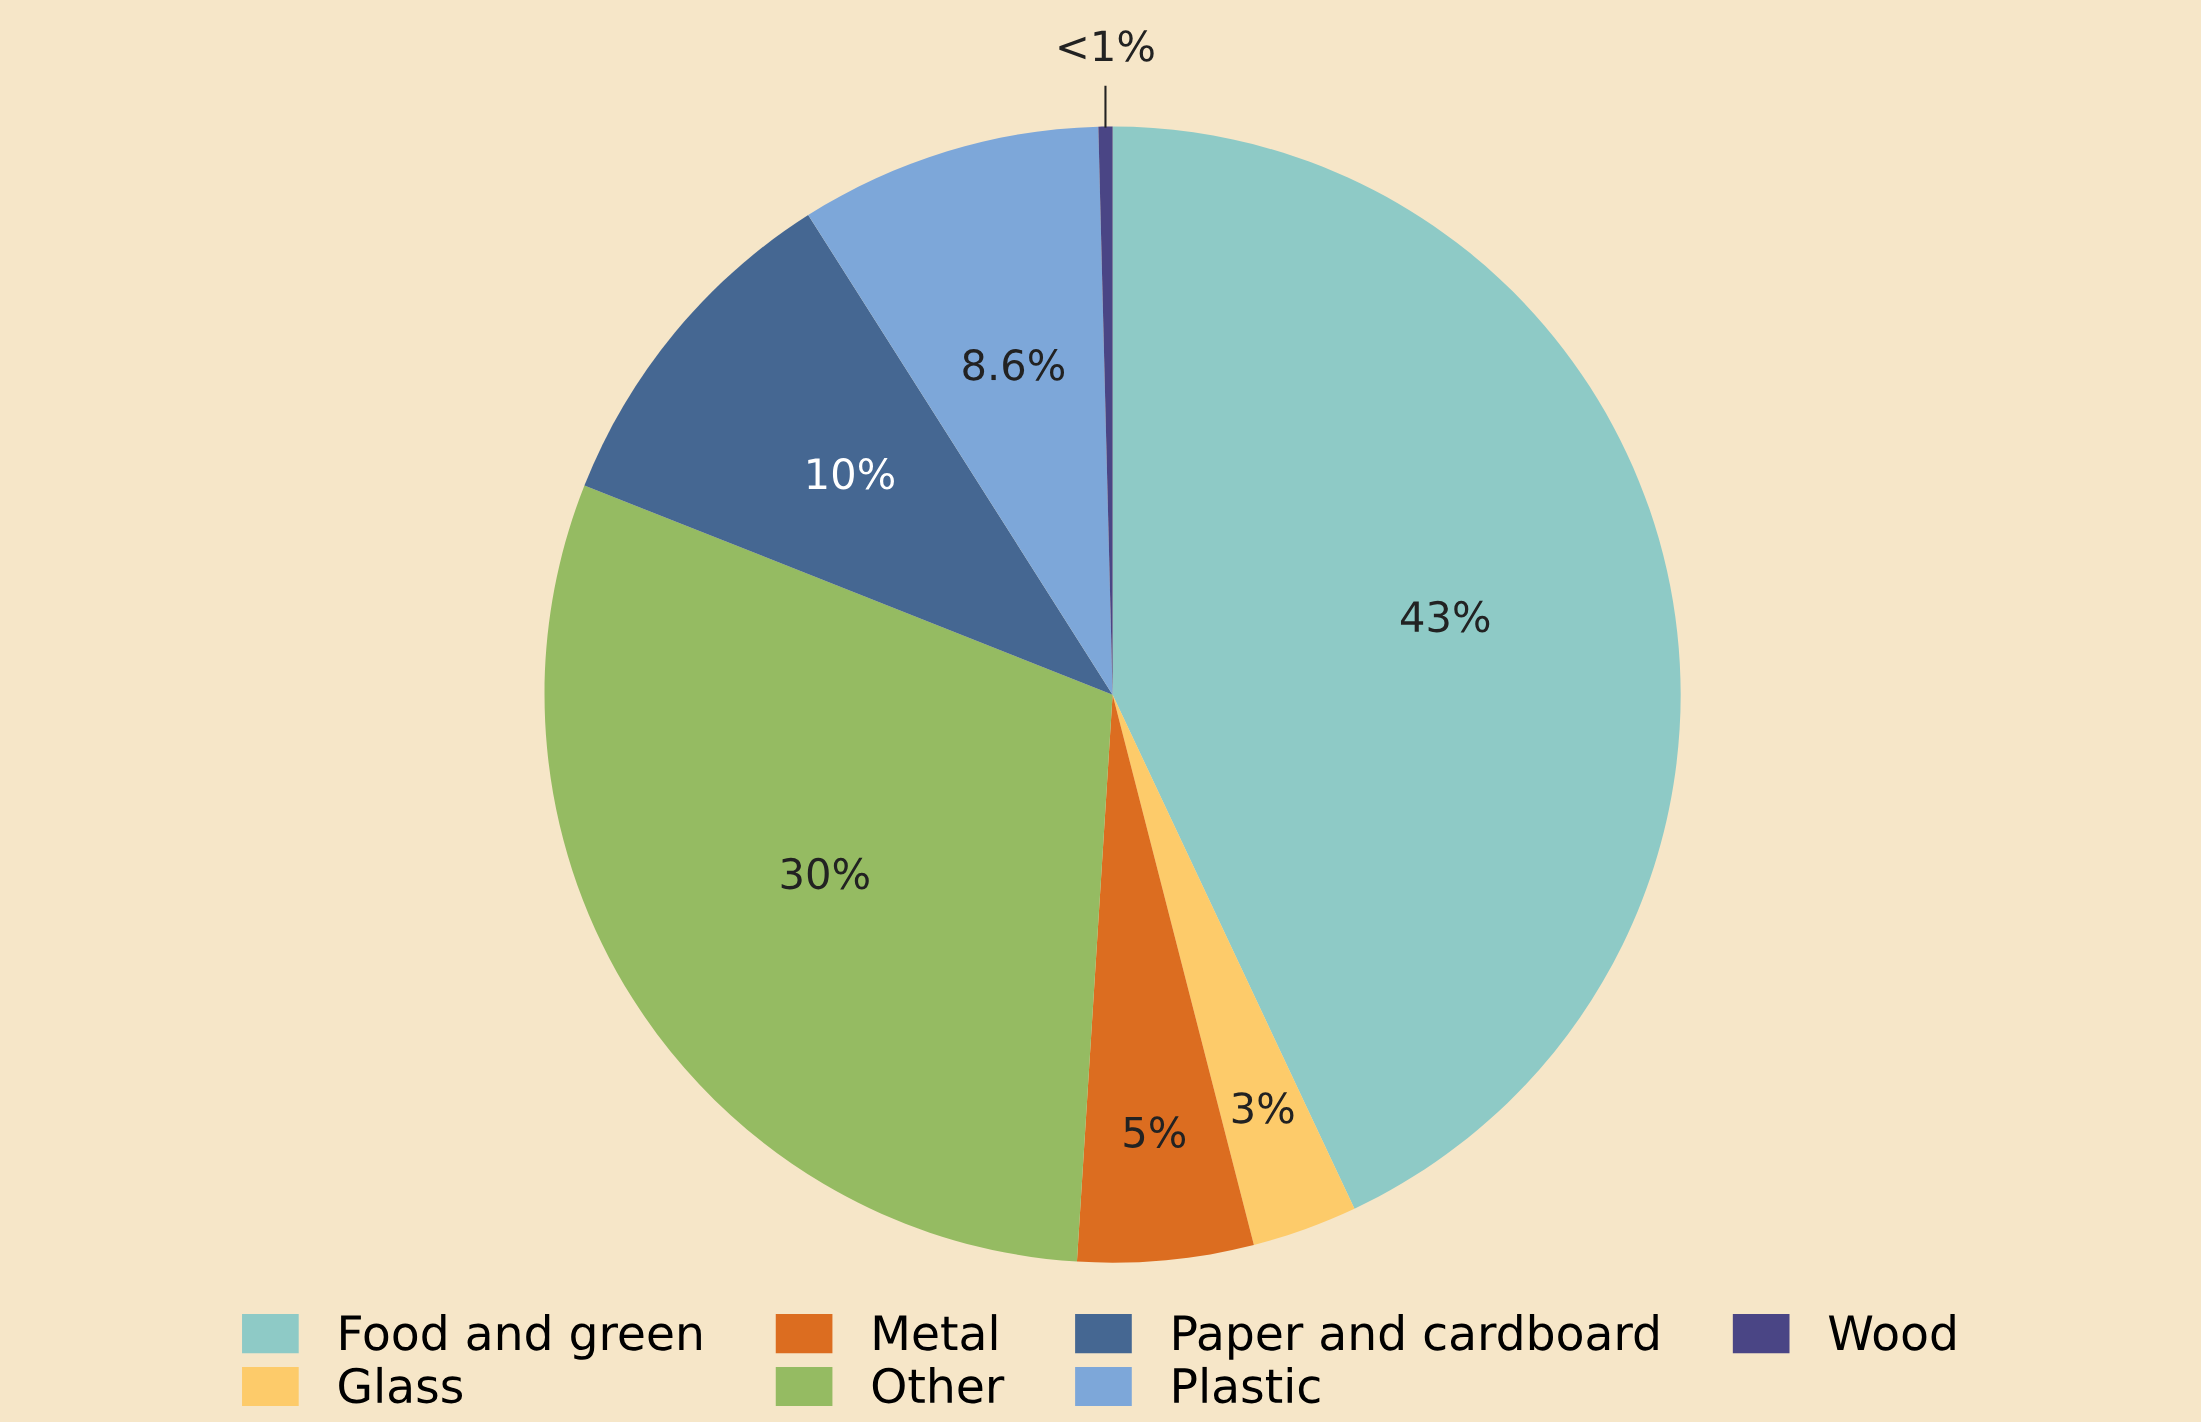  What do you see at coordinates (1014, 365) in the screenshot?
I see `data-label: 8.6%` at bounding box center [1014, 365].